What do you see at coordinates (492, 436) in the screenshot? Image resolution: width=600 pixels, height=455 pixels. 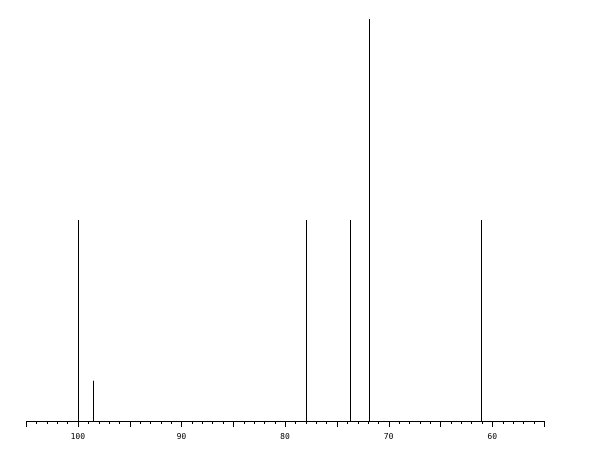 I see `x-tick-label: 60` at bounding box center [492, 436].